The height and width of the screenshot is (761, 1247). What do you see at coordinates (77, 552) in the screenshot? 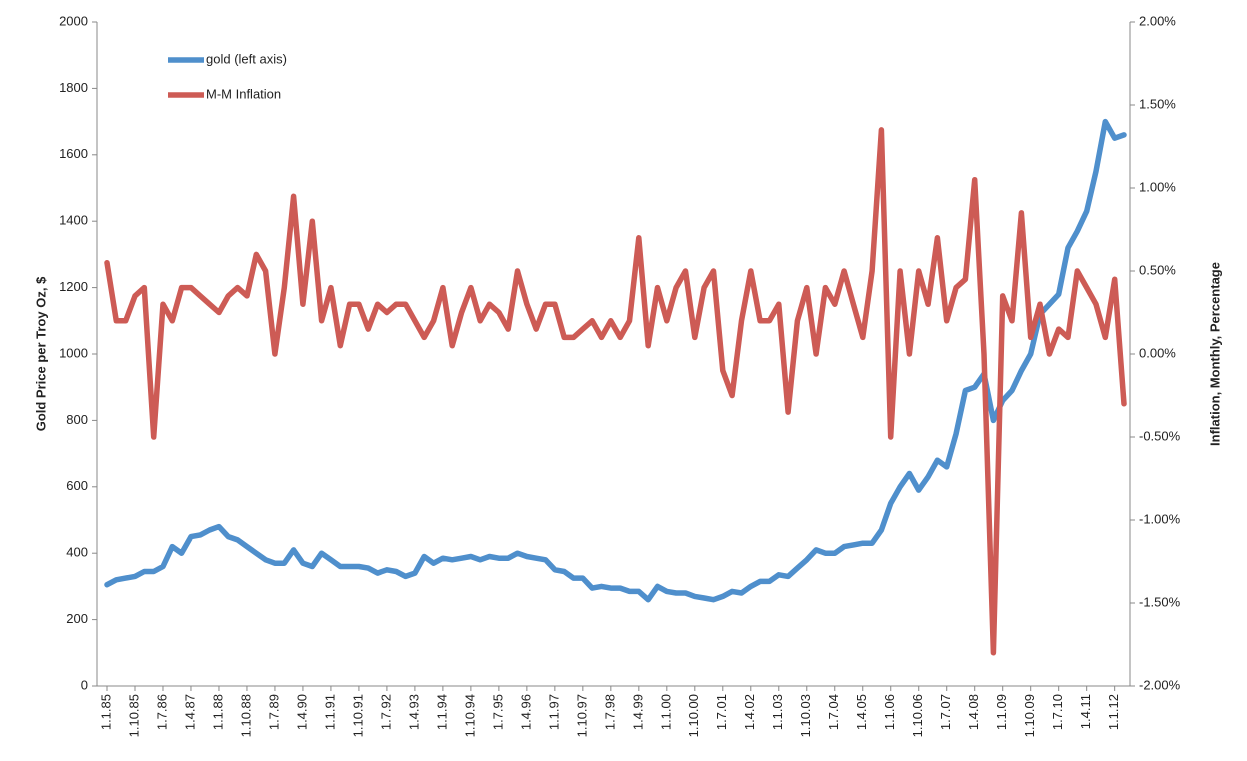
I see `y-tick-label: 400` at bounding box center [77, 552].